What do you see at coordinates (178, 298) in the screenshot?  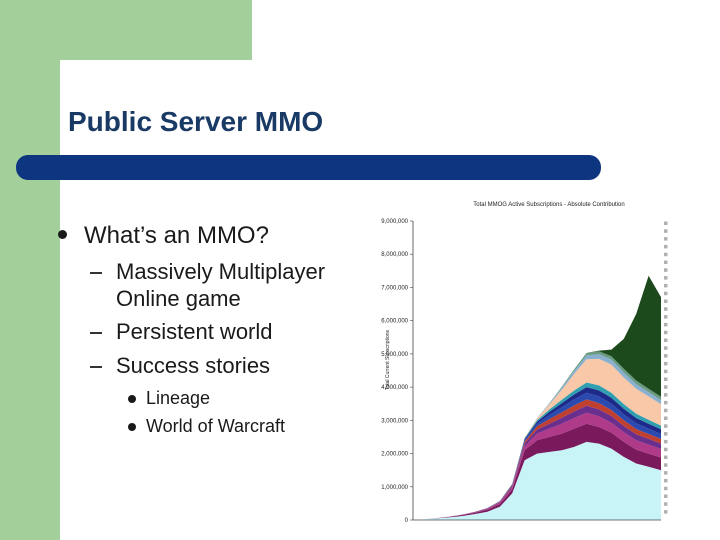 I see `sub-bullet-text: Online game` at bounding box center [178, 298].